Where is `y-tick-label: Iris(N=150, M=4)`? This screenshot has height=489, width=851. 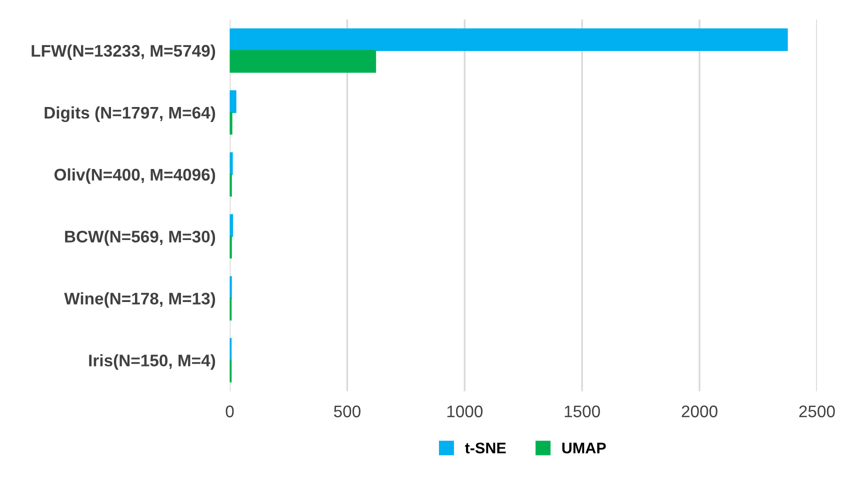
y-tick-label: Iris(N=150, M=4) is located at coordinates (152, 362).